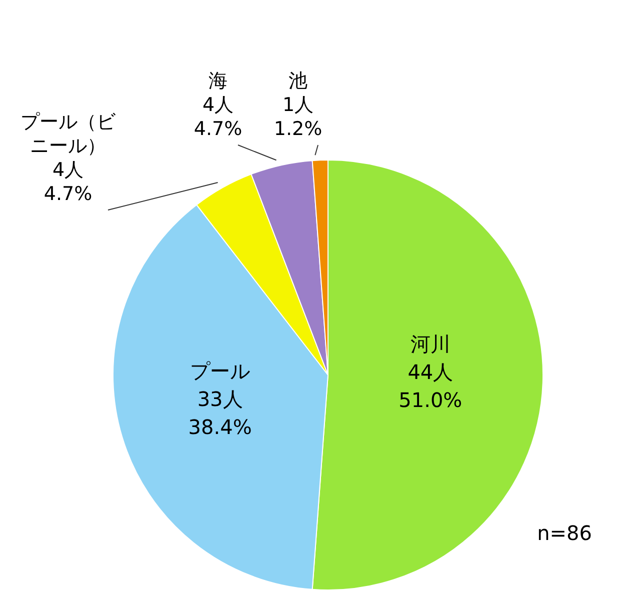 The image size is (640, 603). What do you see at coordinates (220, 371) in the screenshot?
I see `slice-label: プール` at bounding box center [220, 371].